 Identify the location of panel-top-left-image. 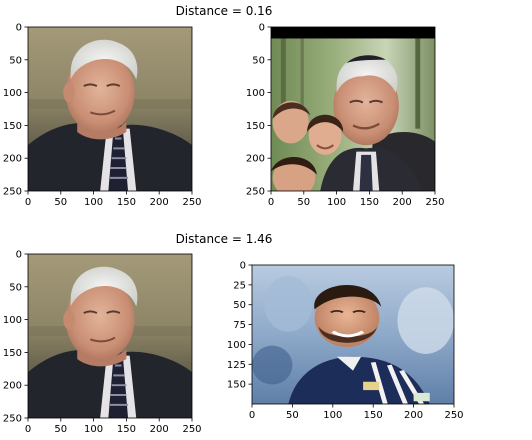
(110, 109).